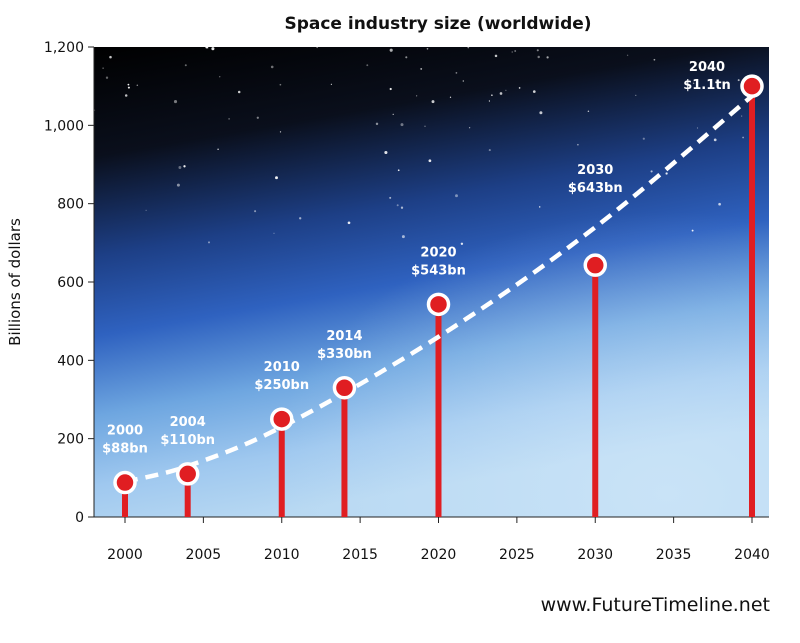 The image size is (800, 643). I want to click on x-tick-label: 2015, so click(360, 555).